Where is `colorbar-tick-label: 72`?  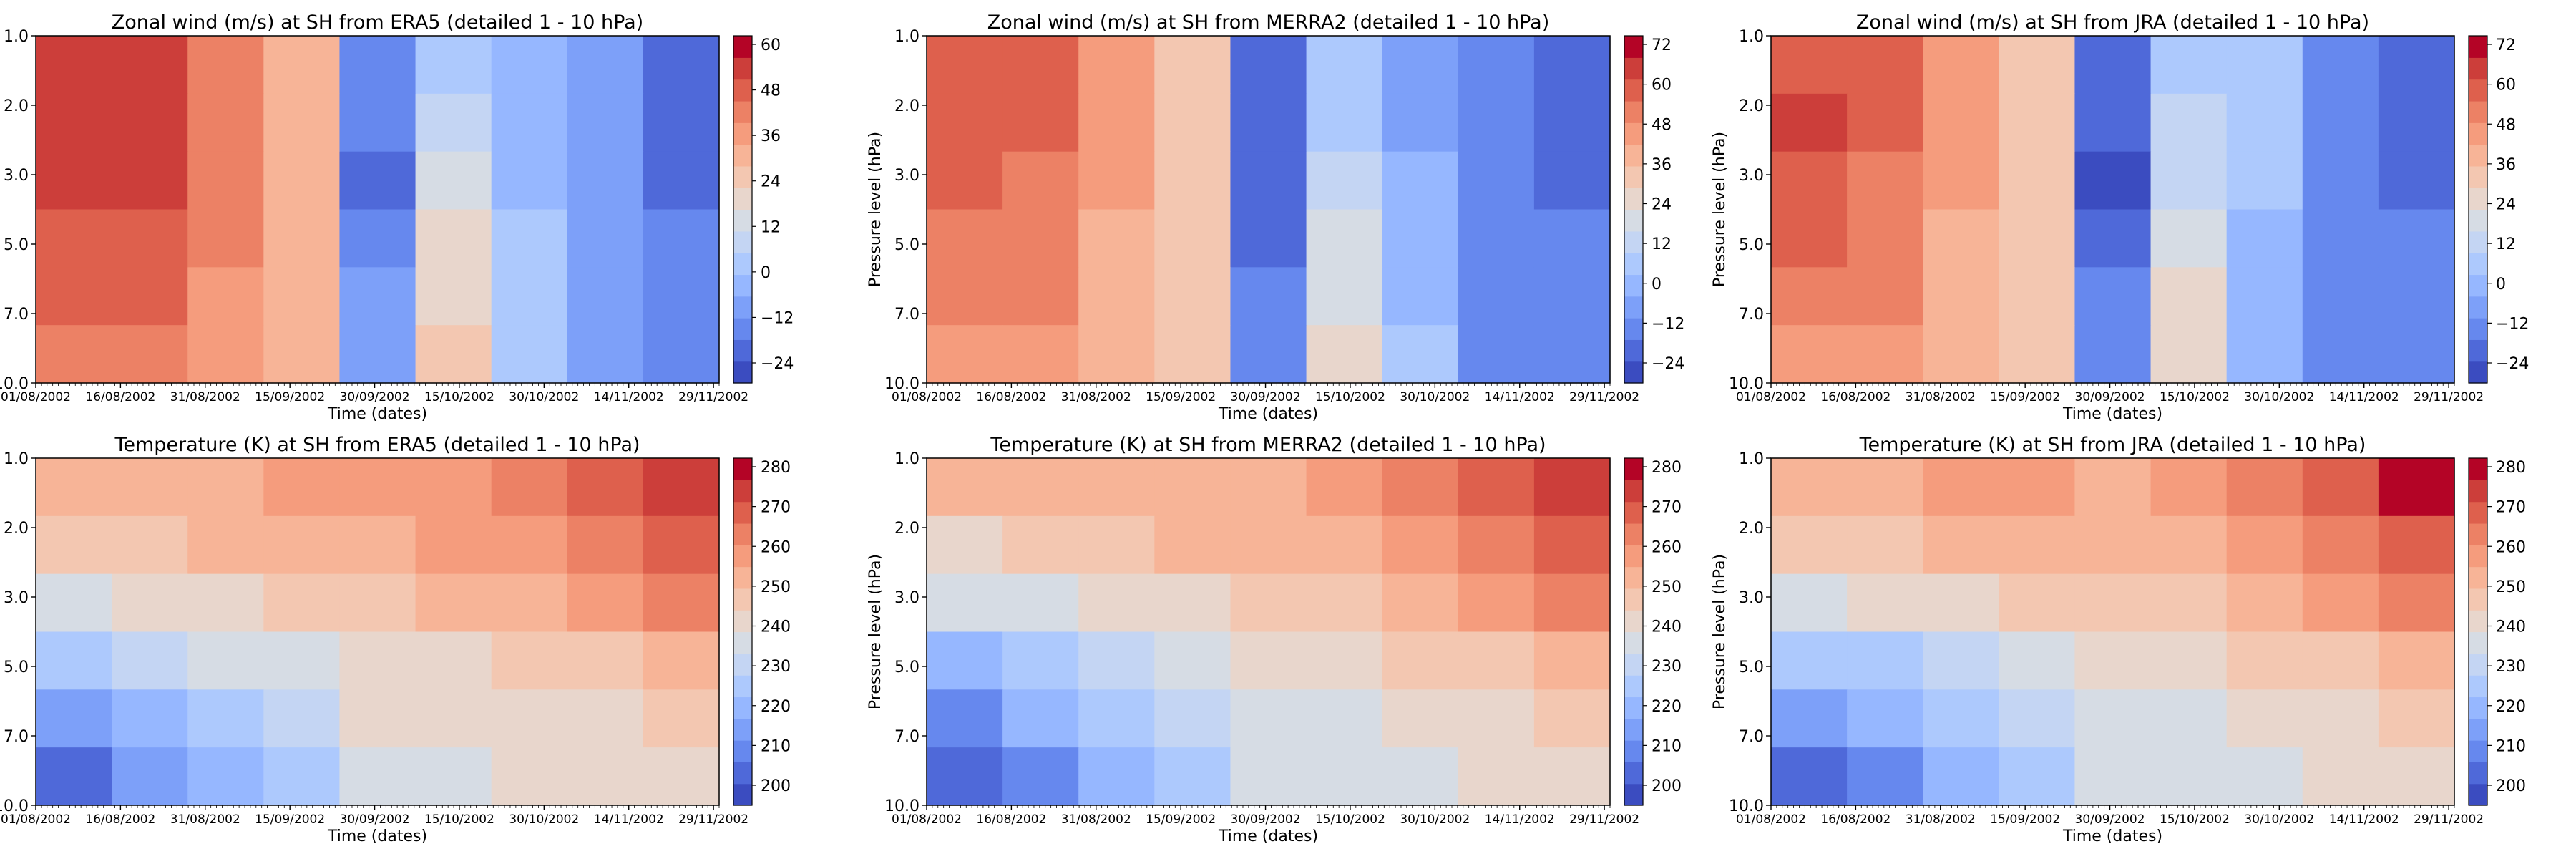
colorbar-tick-label: 72 is located at coordinates (1662, 45).